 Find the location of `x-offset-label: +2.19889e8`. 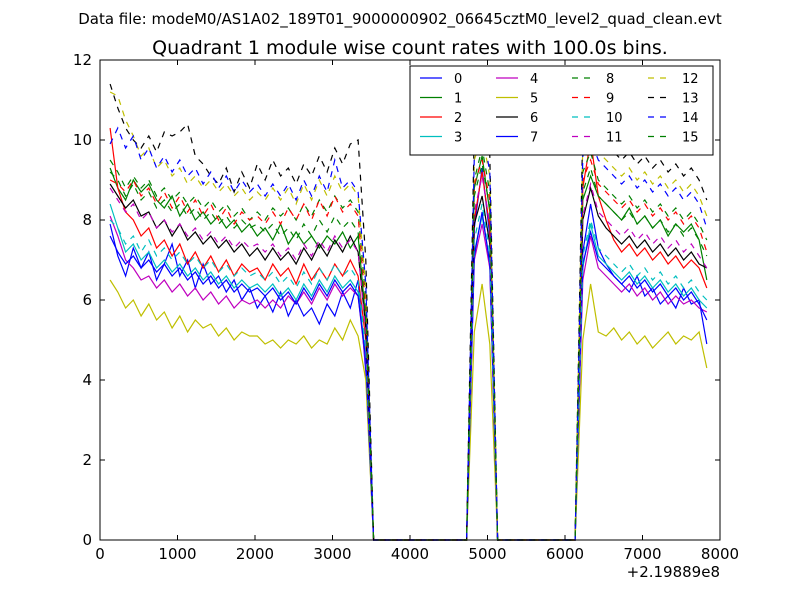

x-offset-label: +2.19889e8 is located at coordinates (673, 572).